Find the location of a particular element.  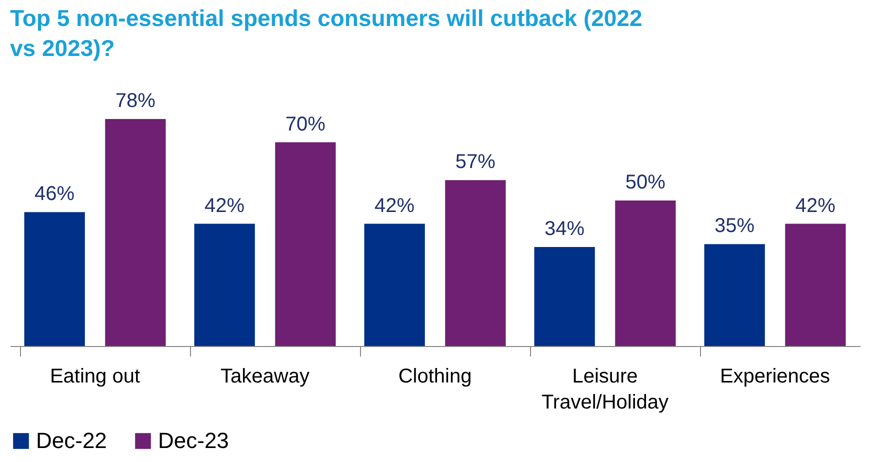

chart-title: Top 5 non-essential spends consumers will cutback (2022 vs 2023)? is located at coordinates (326, 33).